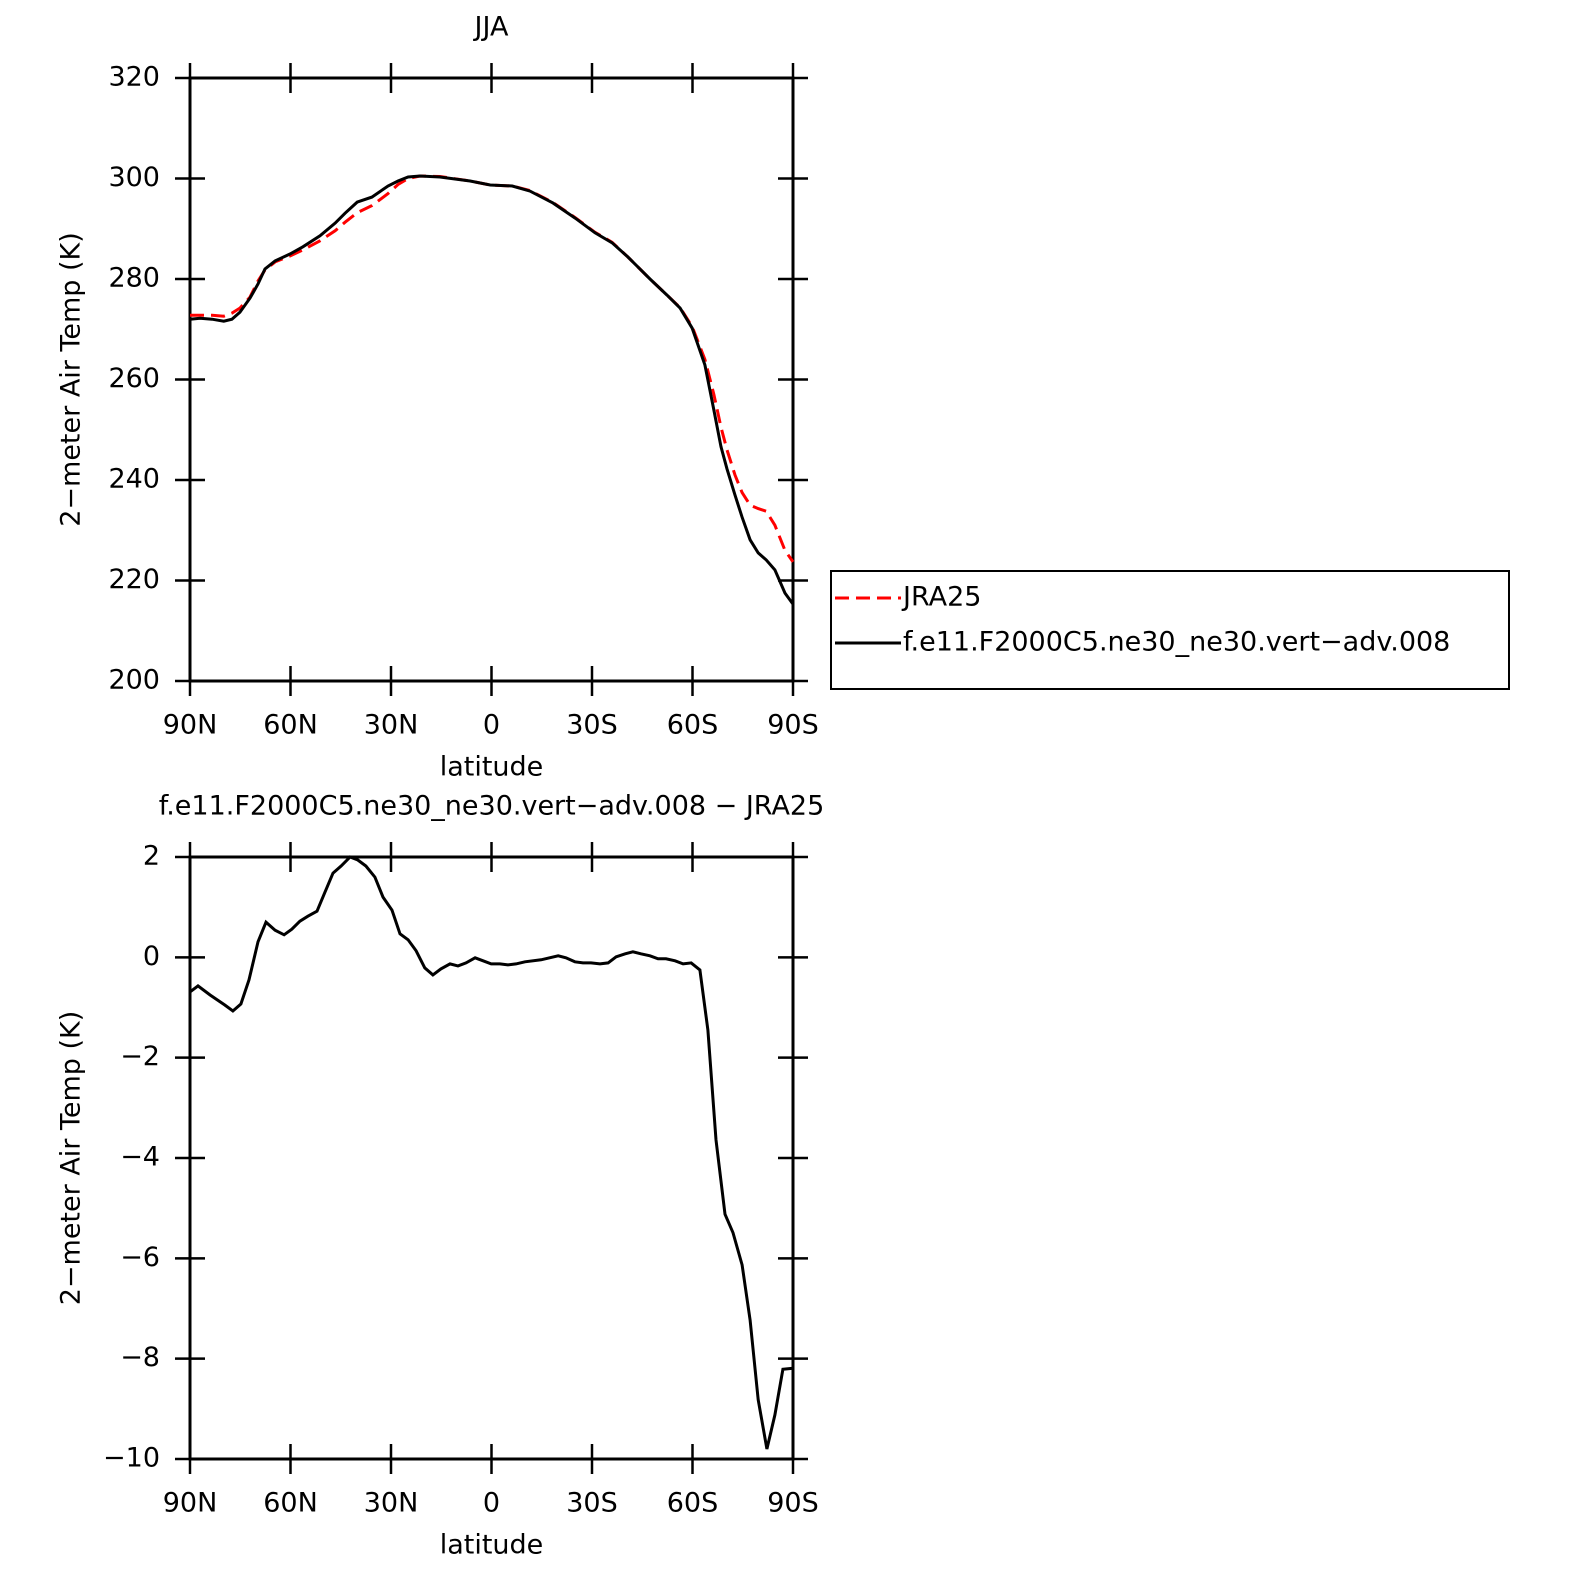 The width and height of the screenshot is (1586, 1586). Describe the element at coordinates (134, 479) in the screenshot. I see `y-tick-label: 240` at that location.